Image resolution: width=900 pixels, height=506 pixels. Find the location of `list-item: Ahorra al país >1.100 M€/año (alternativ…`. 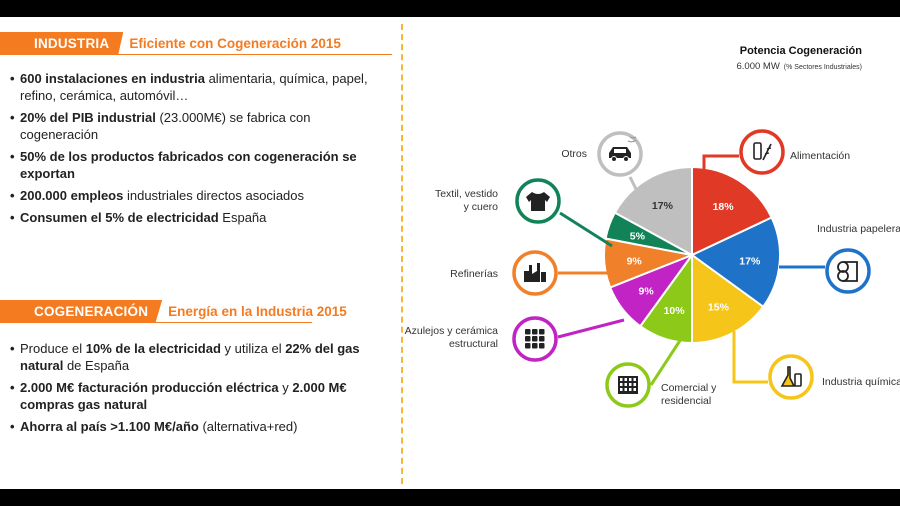

list-item: Ahorra al país >1.100 M€/año (alternativ… is located at coordinates (195, 426).